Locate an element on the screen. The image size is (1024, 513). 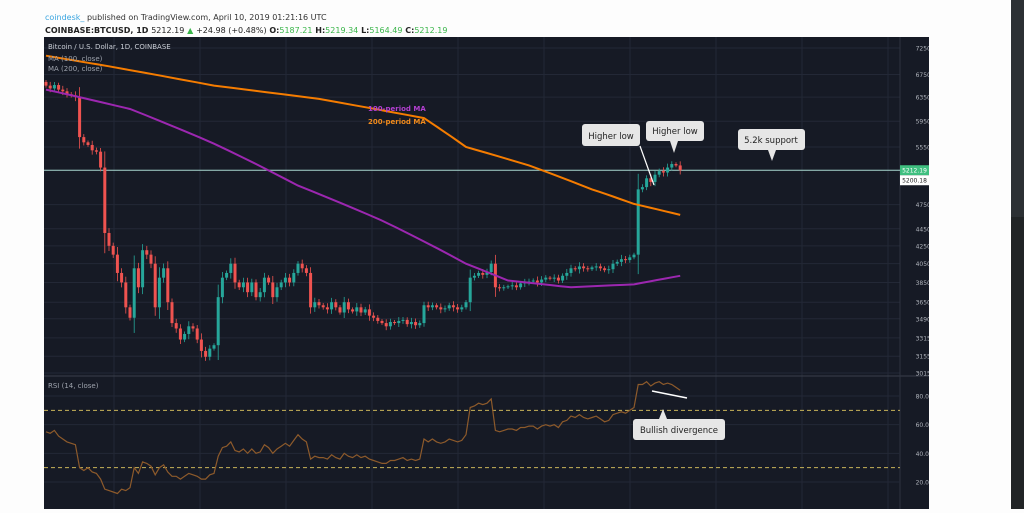
price-tick-label: 4250.00 is located at coordinates (922, 246).